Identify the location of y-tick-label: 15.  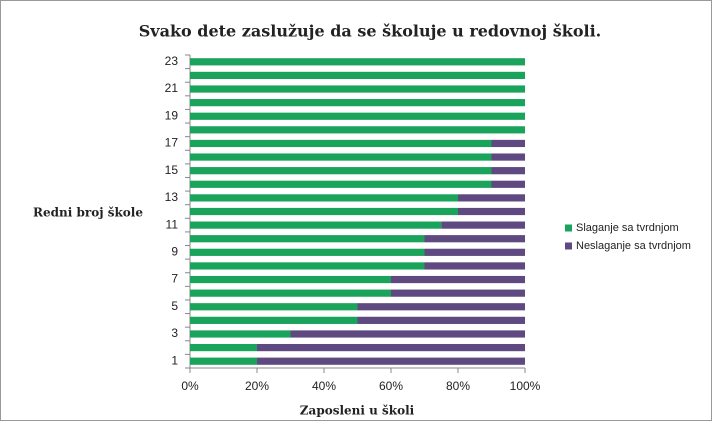
(172, 170).